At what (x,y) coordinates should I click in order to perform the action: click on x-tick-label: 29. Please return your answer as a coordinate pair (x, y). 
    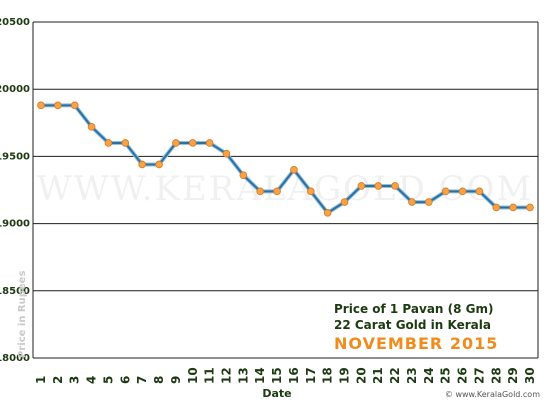
    Looking at the image, I should click on (513, 375).